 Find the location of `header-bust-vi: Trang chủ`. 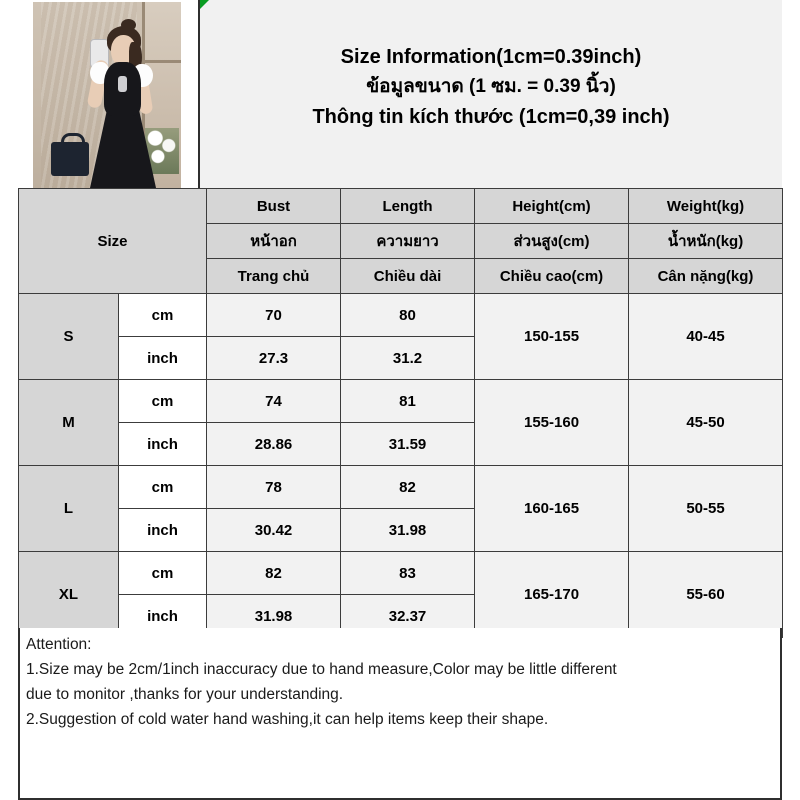

header-bust-vi: Trang chủ is located at coordinates (274, 276).